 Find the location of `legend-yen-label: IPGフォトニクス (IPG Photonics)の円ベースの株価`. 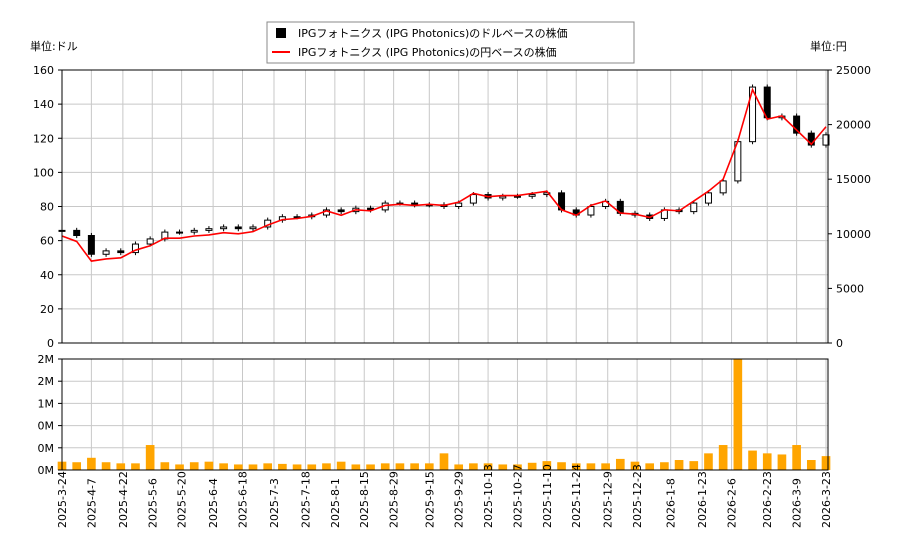

legend-yen-label: IPGフォトニクス (IPG Photonics)の円ベースの株価 is located at coordinates (427, 52).